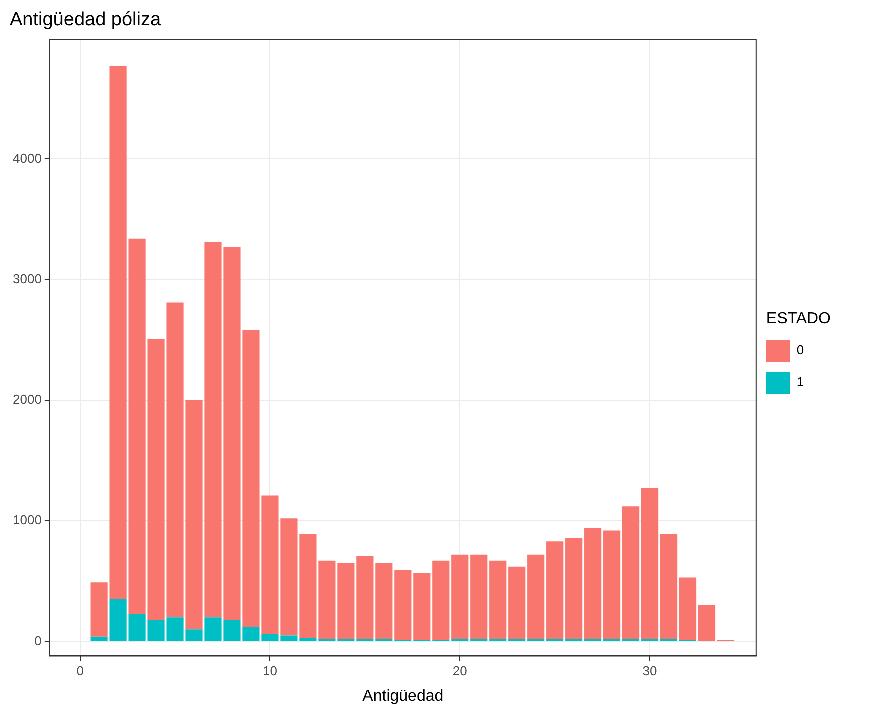 This screenshot has height=715, width=871. I want to click on y-tick-label: 0, so click(38, 640).